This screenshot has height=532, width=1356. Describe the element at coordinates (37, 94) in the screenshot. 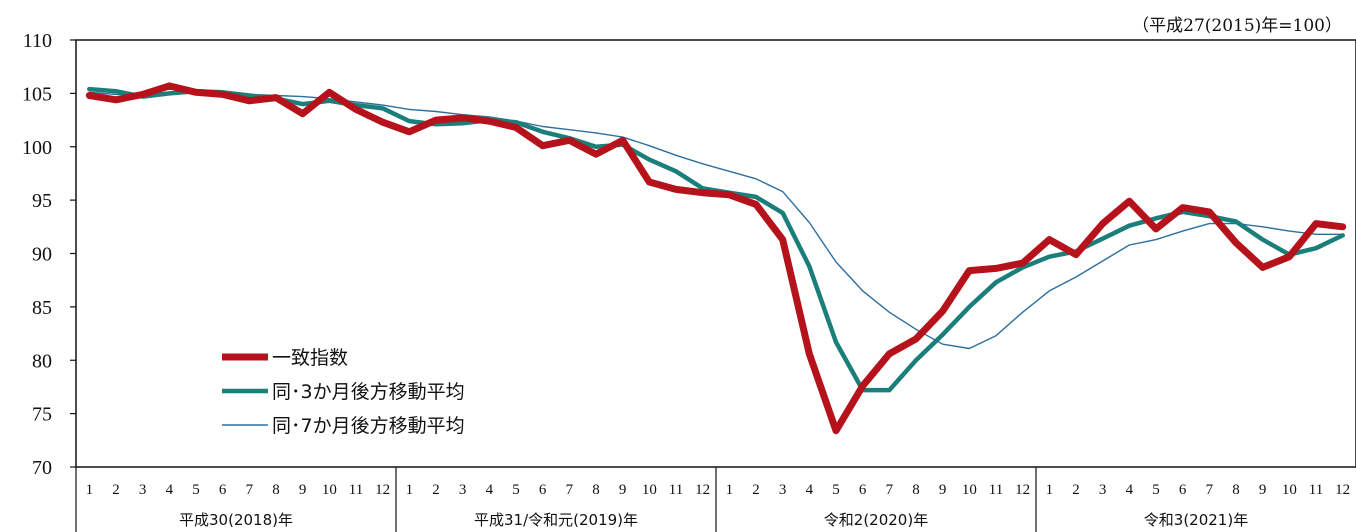

I see `y-tick-label: 105` at that location.